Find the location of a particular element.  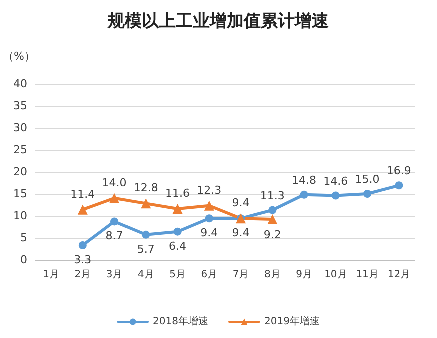

x-tick-label: 4月 is located at coordinates (146, 275).